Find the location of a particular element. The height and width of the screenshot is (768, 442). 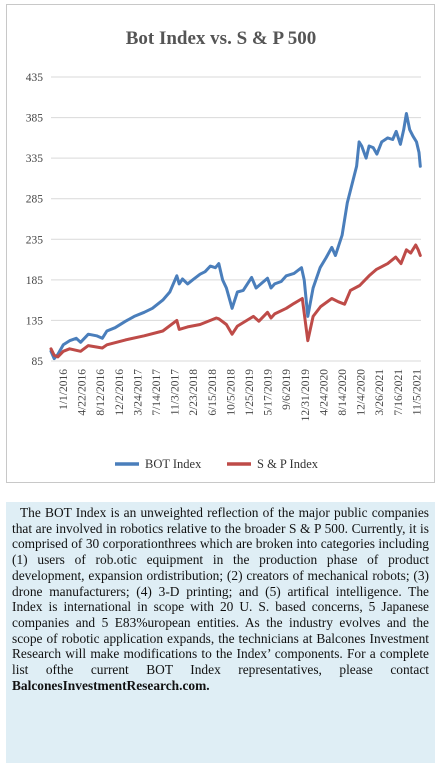

x-tick-label: 11/5/2021 is located at coordinates (417, 392).